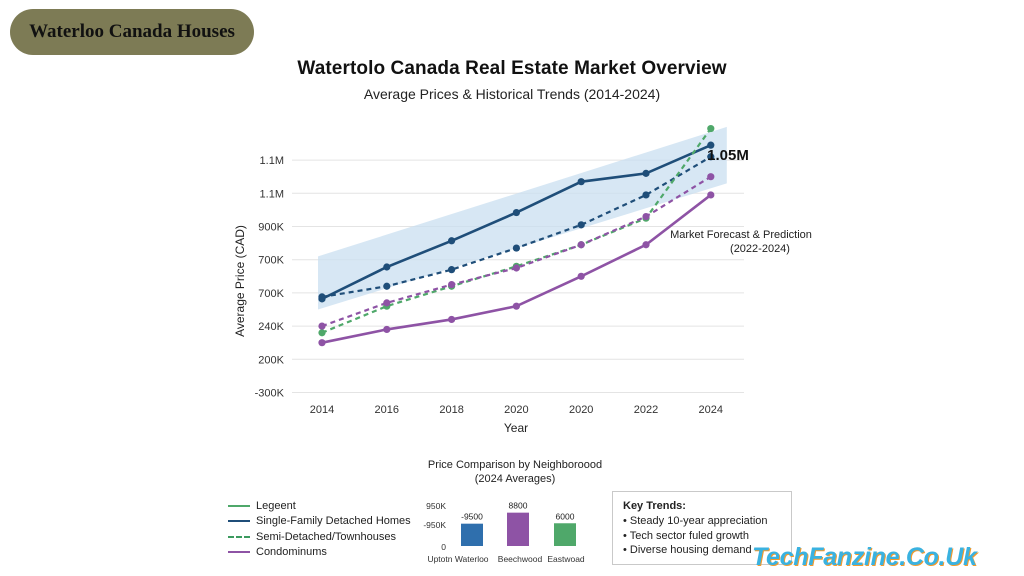 This screenshot has width=1024, height=576. What do you see at coordinates (240, 281) in the screenshot?
I see `y-axis-label: Average Price (CAD)` at bounding box center [240, 281].